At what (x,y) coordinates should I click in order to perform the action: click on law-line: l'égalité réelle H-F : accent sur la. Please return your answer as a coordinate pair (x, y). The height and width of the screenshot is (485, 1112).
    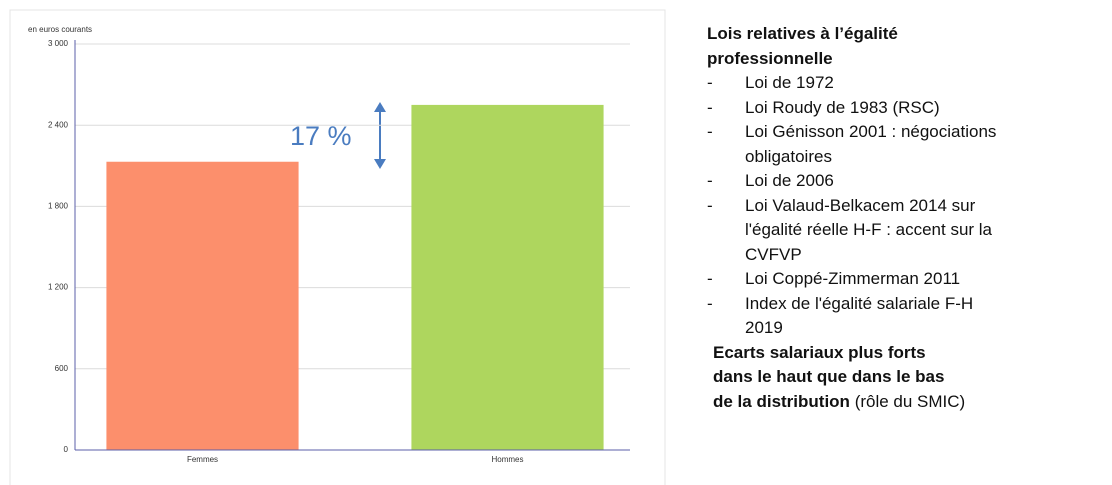
    Looking at the image, I should click on (869, 229).